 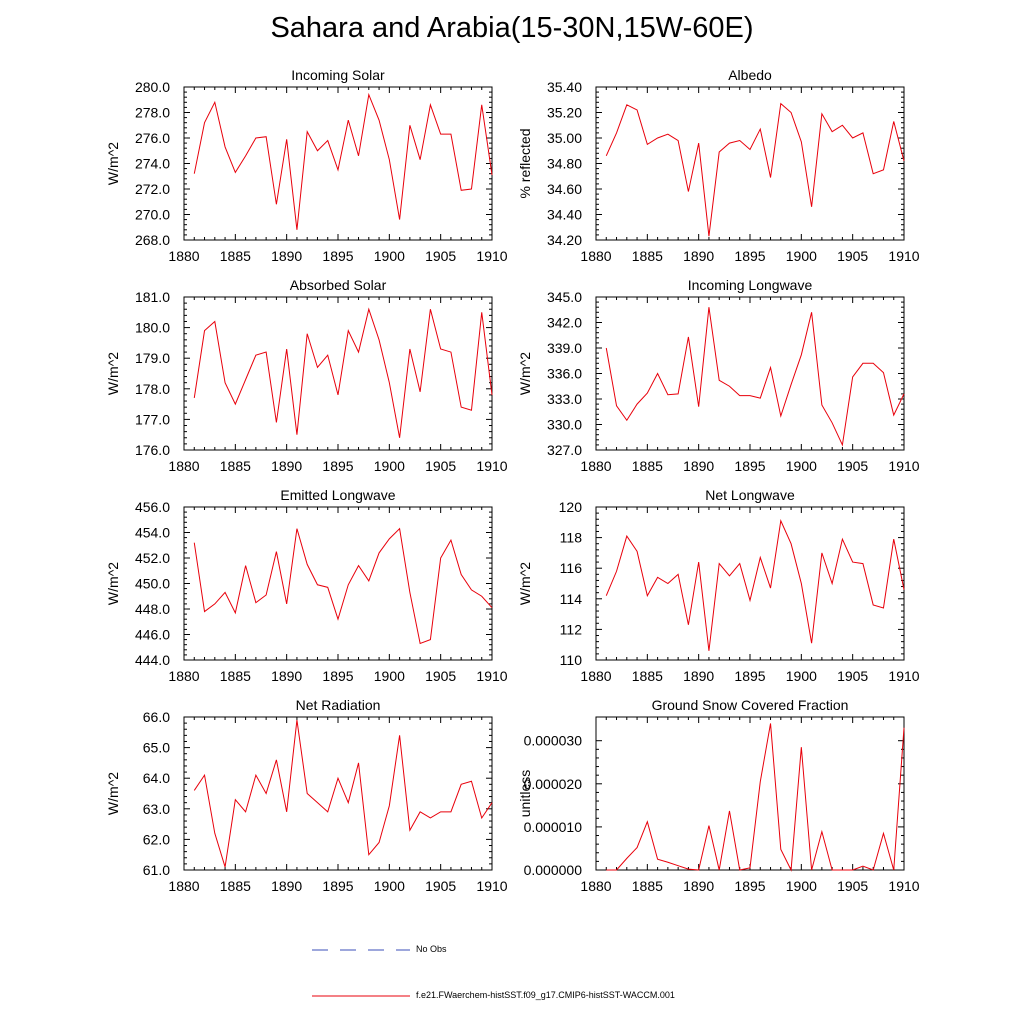 What do you see at coordinates (183, 886) in the screenshot?
I see `panel-7-xtick-label: 1880` at bounding box center [183, 886].